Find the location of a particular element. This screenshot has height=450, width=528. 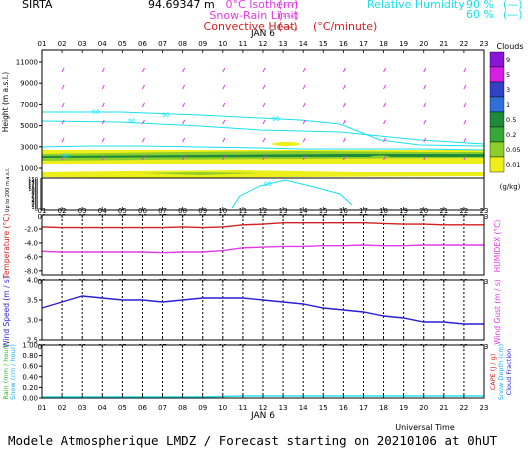

height-tick-label: 3000 is located at coordinates (29, 147).